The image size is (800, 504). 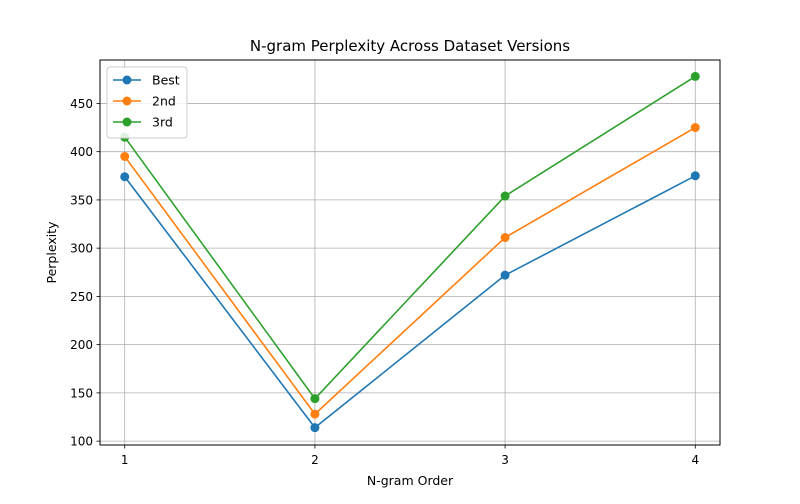 What do you see at coordinates (81, 297) in the screenshot?
I see `y-tick-label: 250` at bounding box center [81, 297].